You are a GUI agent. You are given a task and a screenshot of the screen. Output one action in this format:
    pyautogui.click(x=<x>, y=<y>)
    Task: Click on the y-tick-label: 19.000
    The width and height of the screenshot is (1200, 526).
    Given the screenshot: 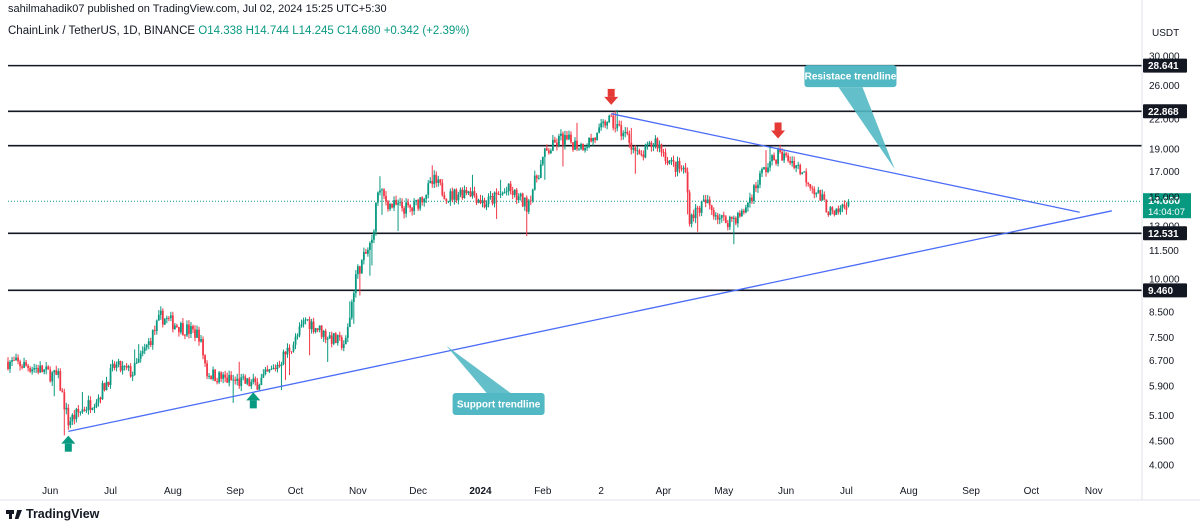 What is the action you would take?
    pyautogui.click(x=1164, y=149)
    